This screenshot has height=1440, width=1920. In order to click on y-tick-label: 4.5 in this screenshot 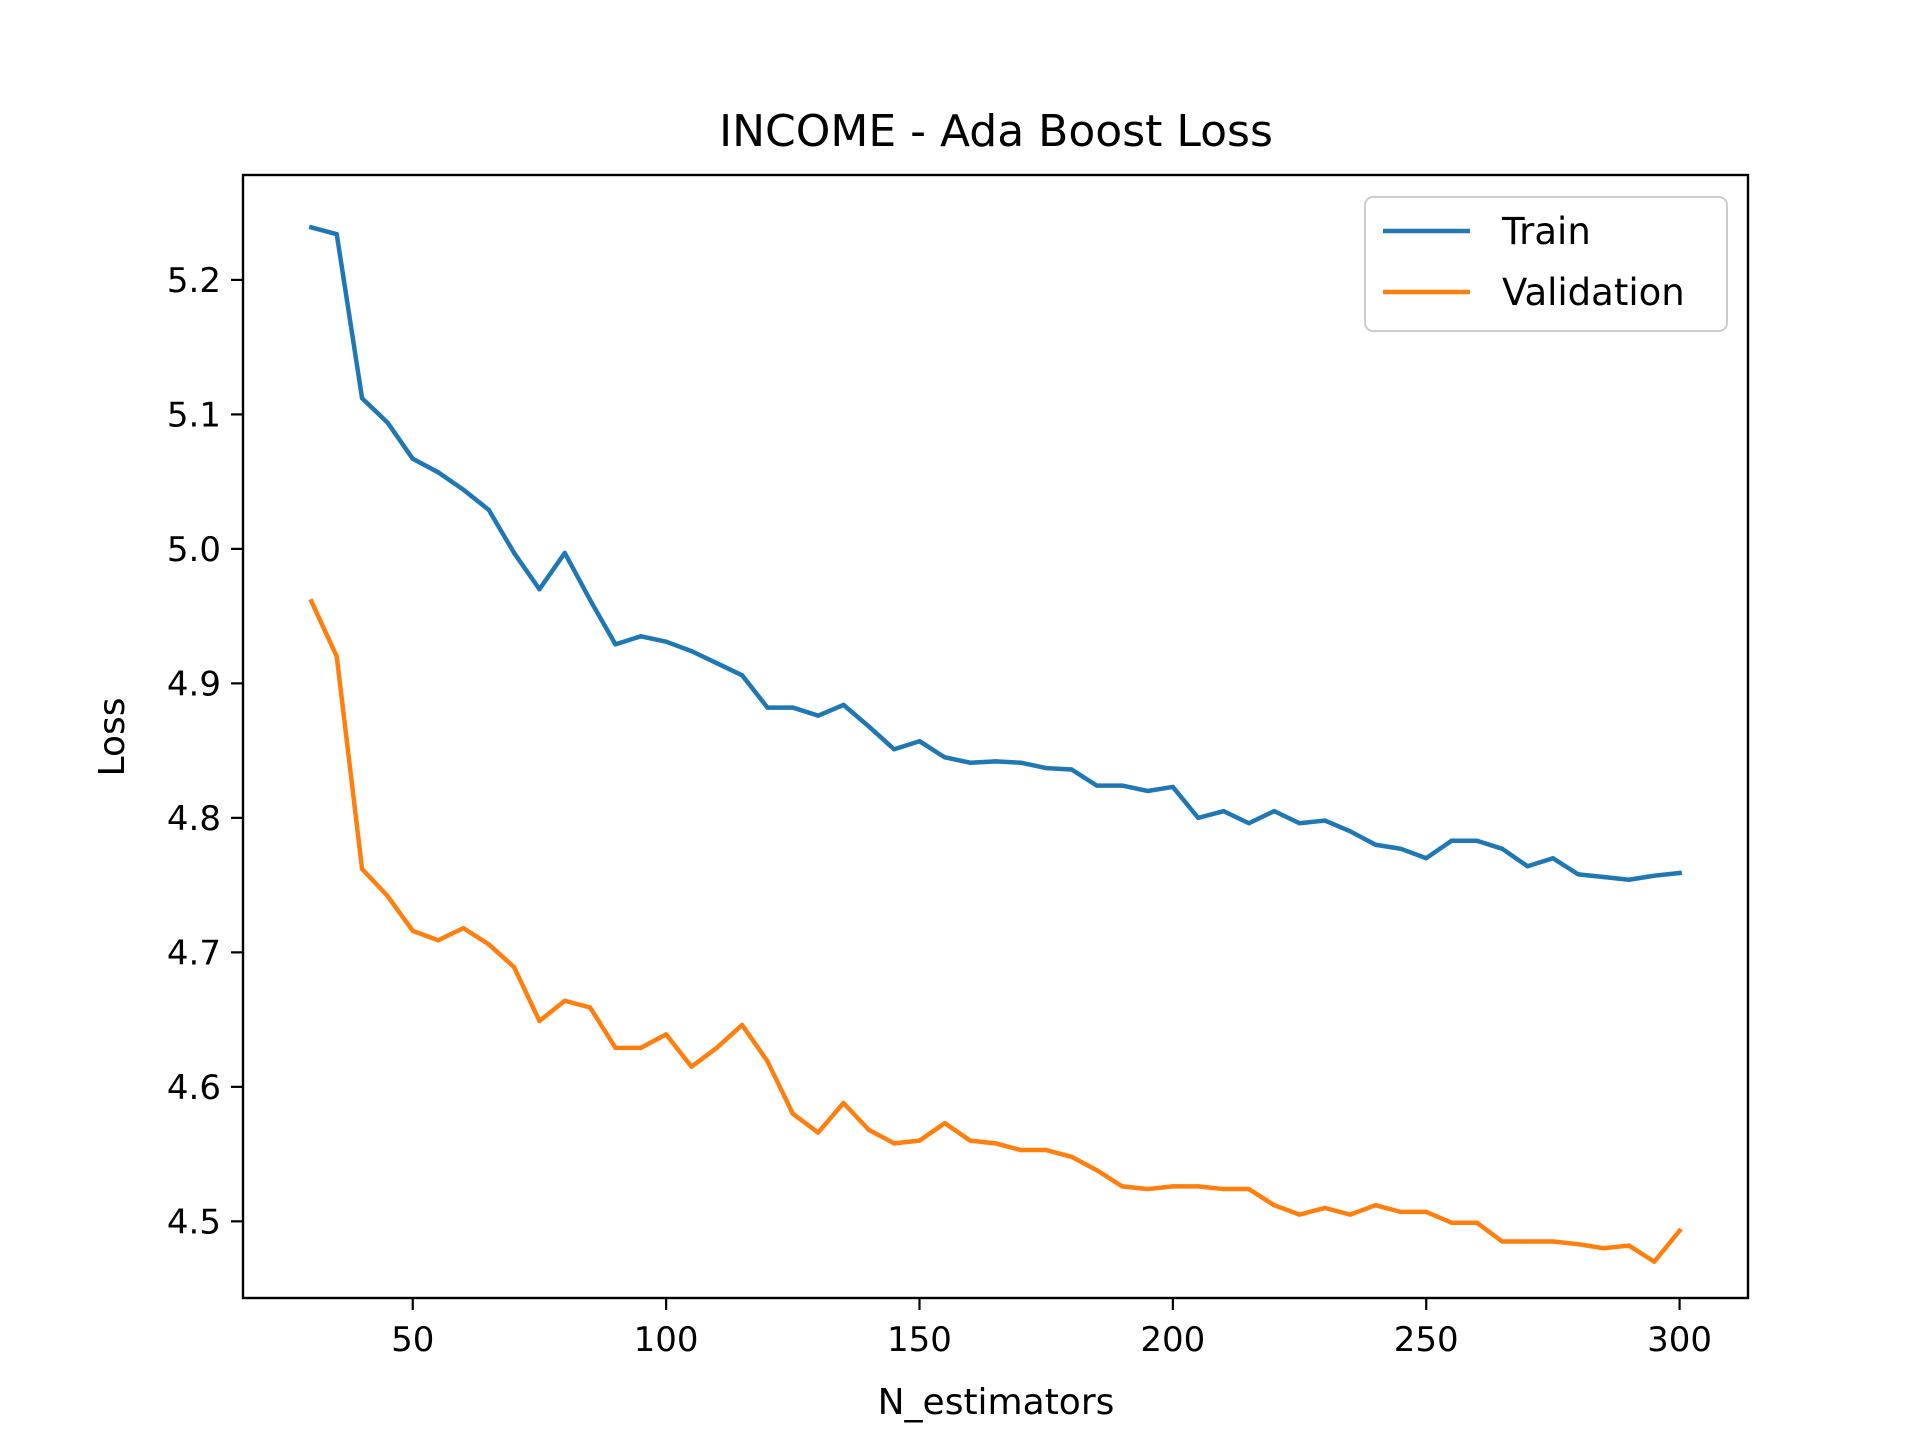, I will do `click(194, 1222)`.